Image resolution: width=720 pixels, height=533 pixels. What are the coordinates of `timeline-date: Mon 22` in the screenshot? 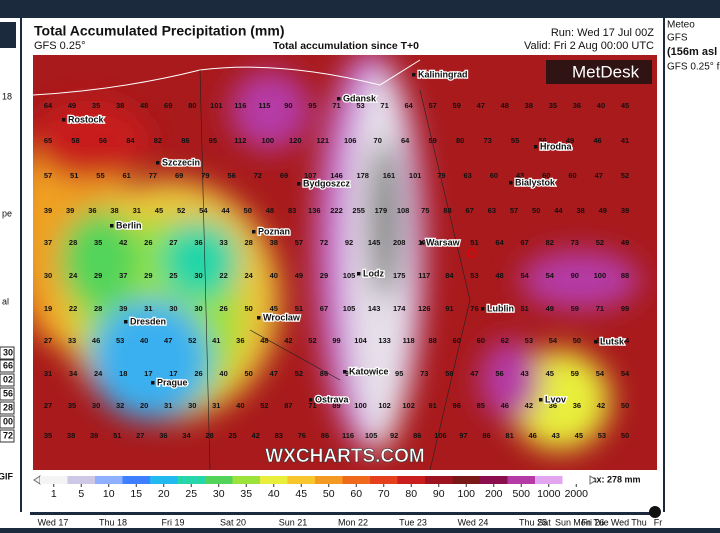 It's located at (353, 522).